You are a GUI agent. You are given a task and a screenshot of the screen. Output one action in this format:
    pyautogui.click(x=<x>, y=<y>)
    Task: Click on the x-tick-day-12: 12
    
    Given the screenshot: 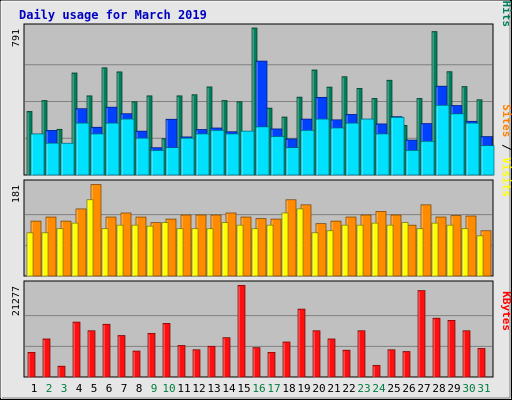 What is the action you would take?
    pyautogui.click(x=198, y=388)
    